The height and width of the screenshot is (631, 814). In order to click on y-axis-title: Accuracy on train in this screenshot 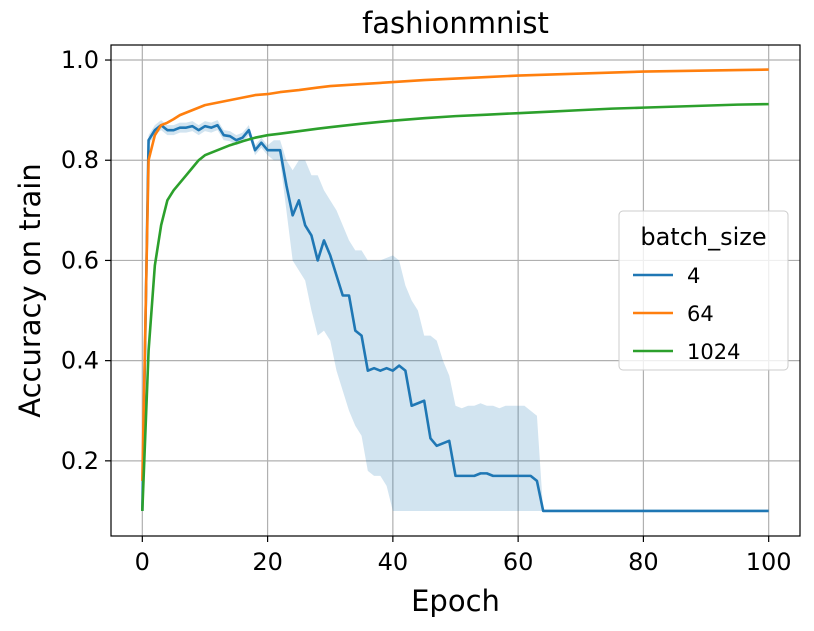, I will do `click(30, 290)`.